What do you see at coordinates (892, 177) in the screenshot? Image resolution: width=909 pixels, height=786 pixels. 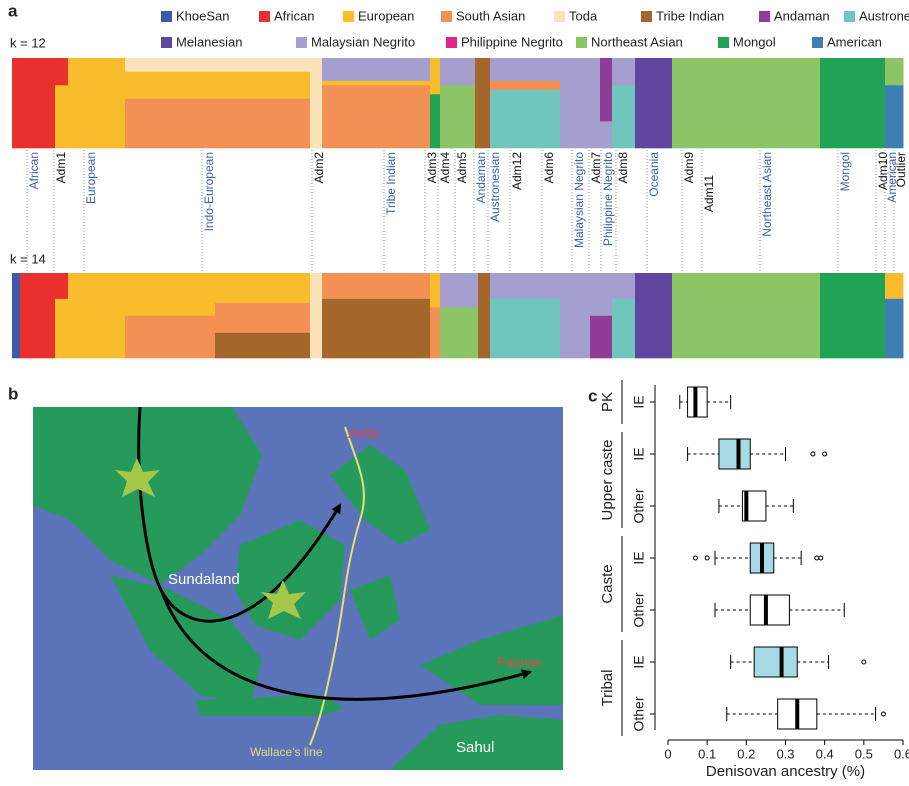 I see `group-label: American` at bounding box center [892, 177].